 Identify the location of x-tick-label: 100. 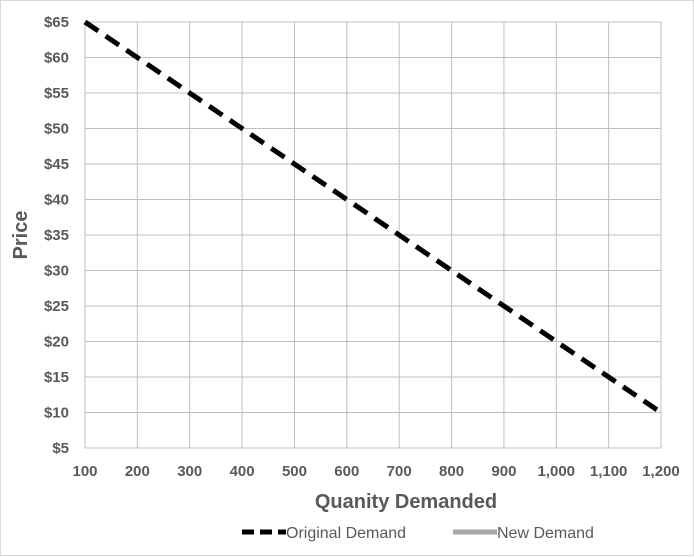
(84, 471).